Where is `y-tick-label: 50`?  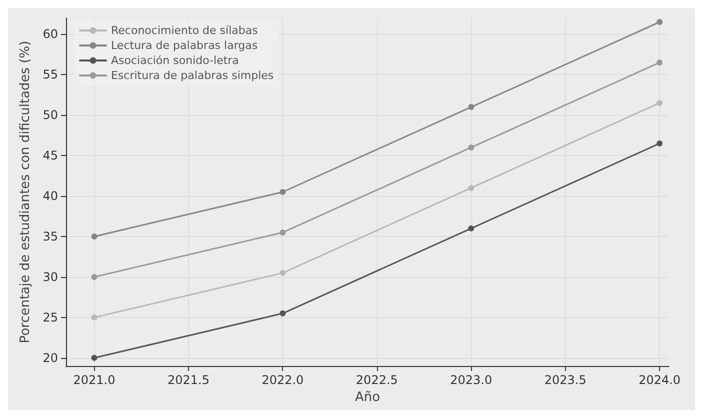
y-tick-label: 50 is located at coordinates (50, 115).